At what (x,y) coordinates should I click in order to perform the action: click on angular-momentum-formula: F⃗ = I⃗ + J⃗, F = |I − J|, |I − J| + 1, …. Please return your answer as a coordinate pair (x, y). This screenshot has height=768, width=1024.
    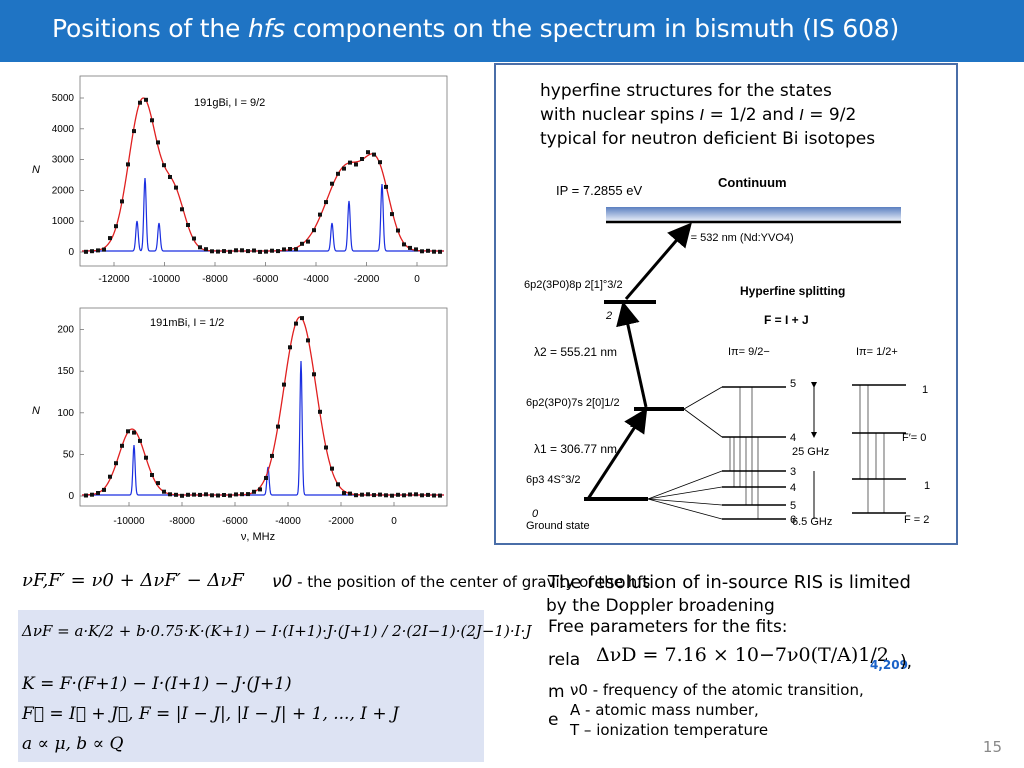
    Looking at the image, I should click on (210, 714).